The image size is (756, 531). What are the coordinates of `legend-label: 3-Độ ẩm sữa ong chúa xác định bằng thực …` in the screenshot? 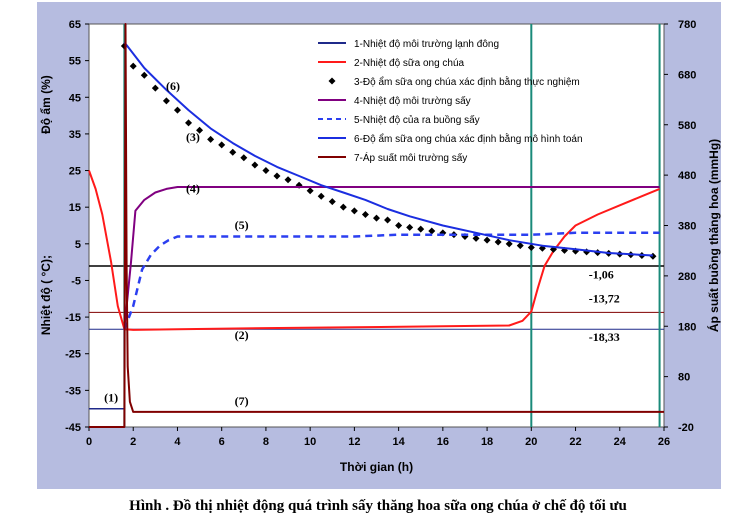 It's located at (467, 81).